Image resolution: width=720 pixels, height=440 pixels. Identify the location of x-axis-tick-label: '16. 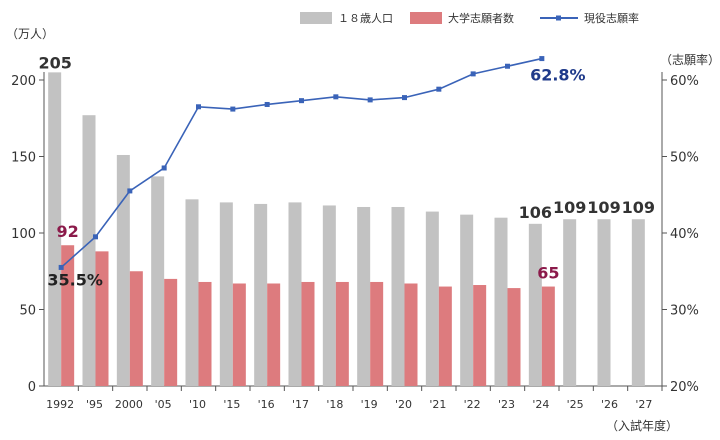
(266, 404).